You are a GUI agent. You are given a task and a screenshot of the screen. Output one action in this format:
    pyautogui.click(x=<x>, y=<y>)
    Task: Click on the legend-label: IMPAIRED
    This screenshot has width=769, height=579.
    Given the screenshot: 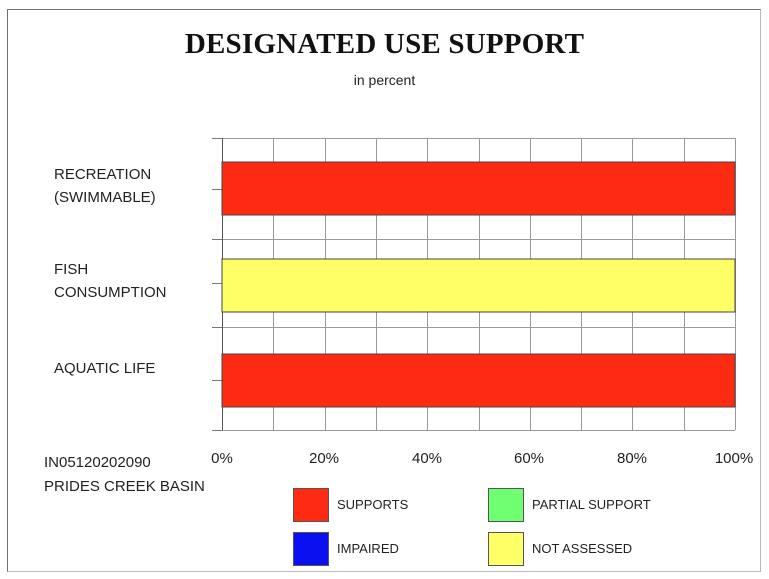 What is the action you would take?
    pyautogui.click(x=368, y=548)
    